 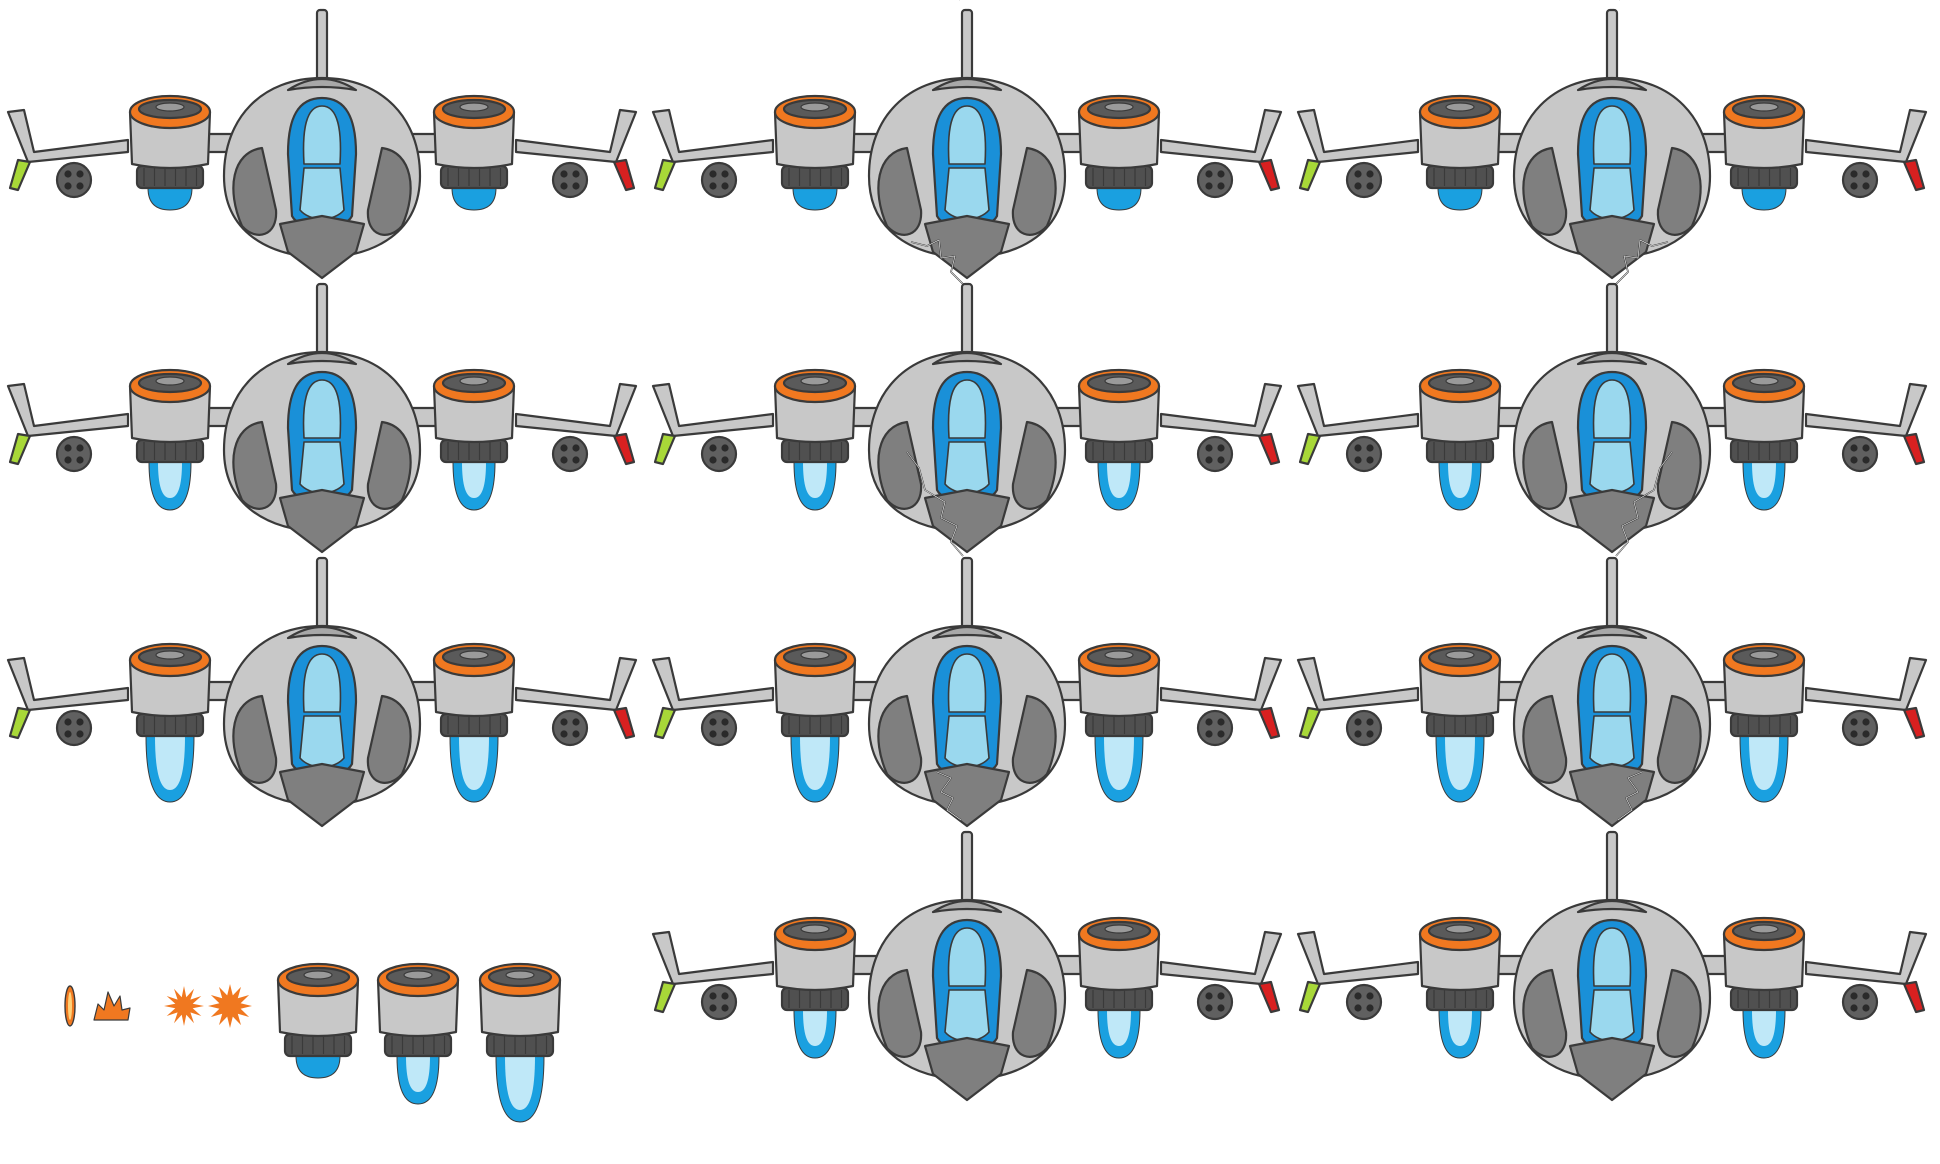 What do you see at coordinates (1545, 191) in the screenshot?
I see `bulge-left` at bounding box center [1545, 191].